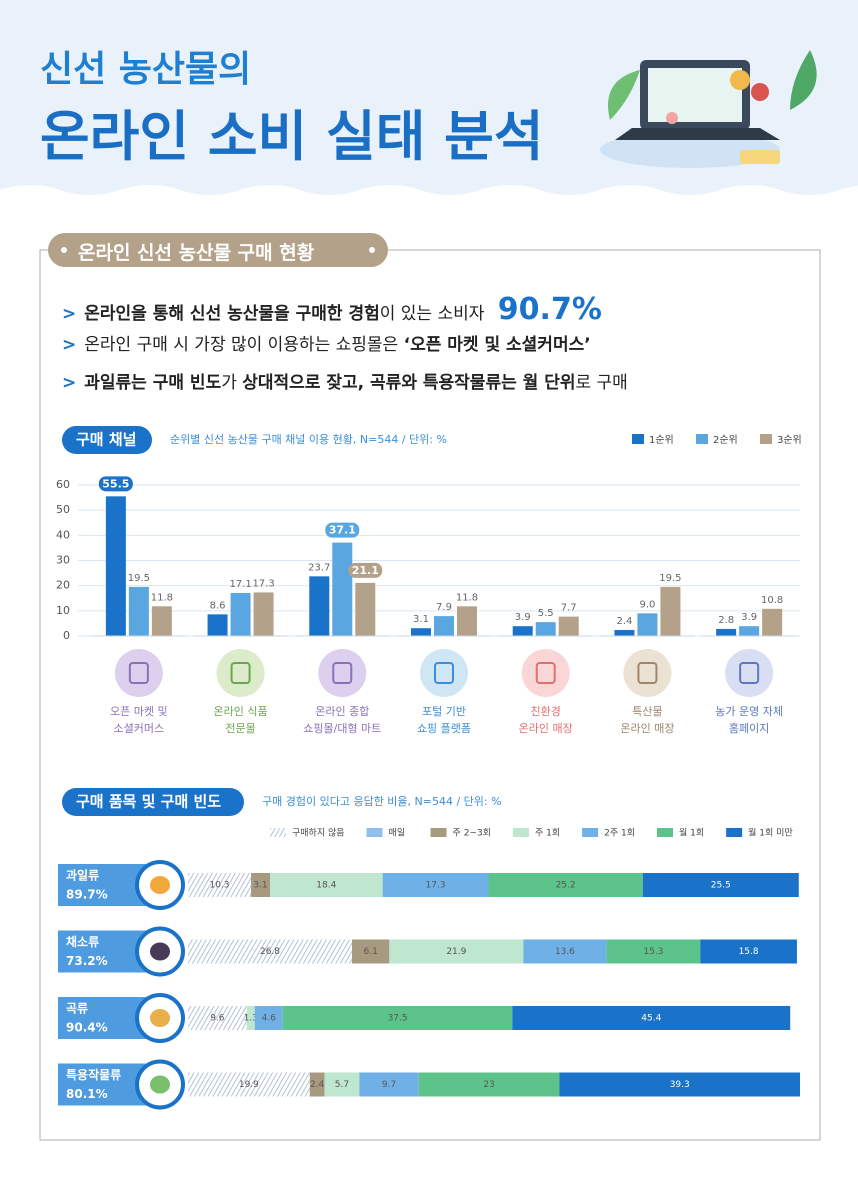 This screenshot has height=1178, width=858. What do you see at coordinates (789, 439) in the screenshot?
I see `legend-label: 3순위` at bounding box center [789, 439].